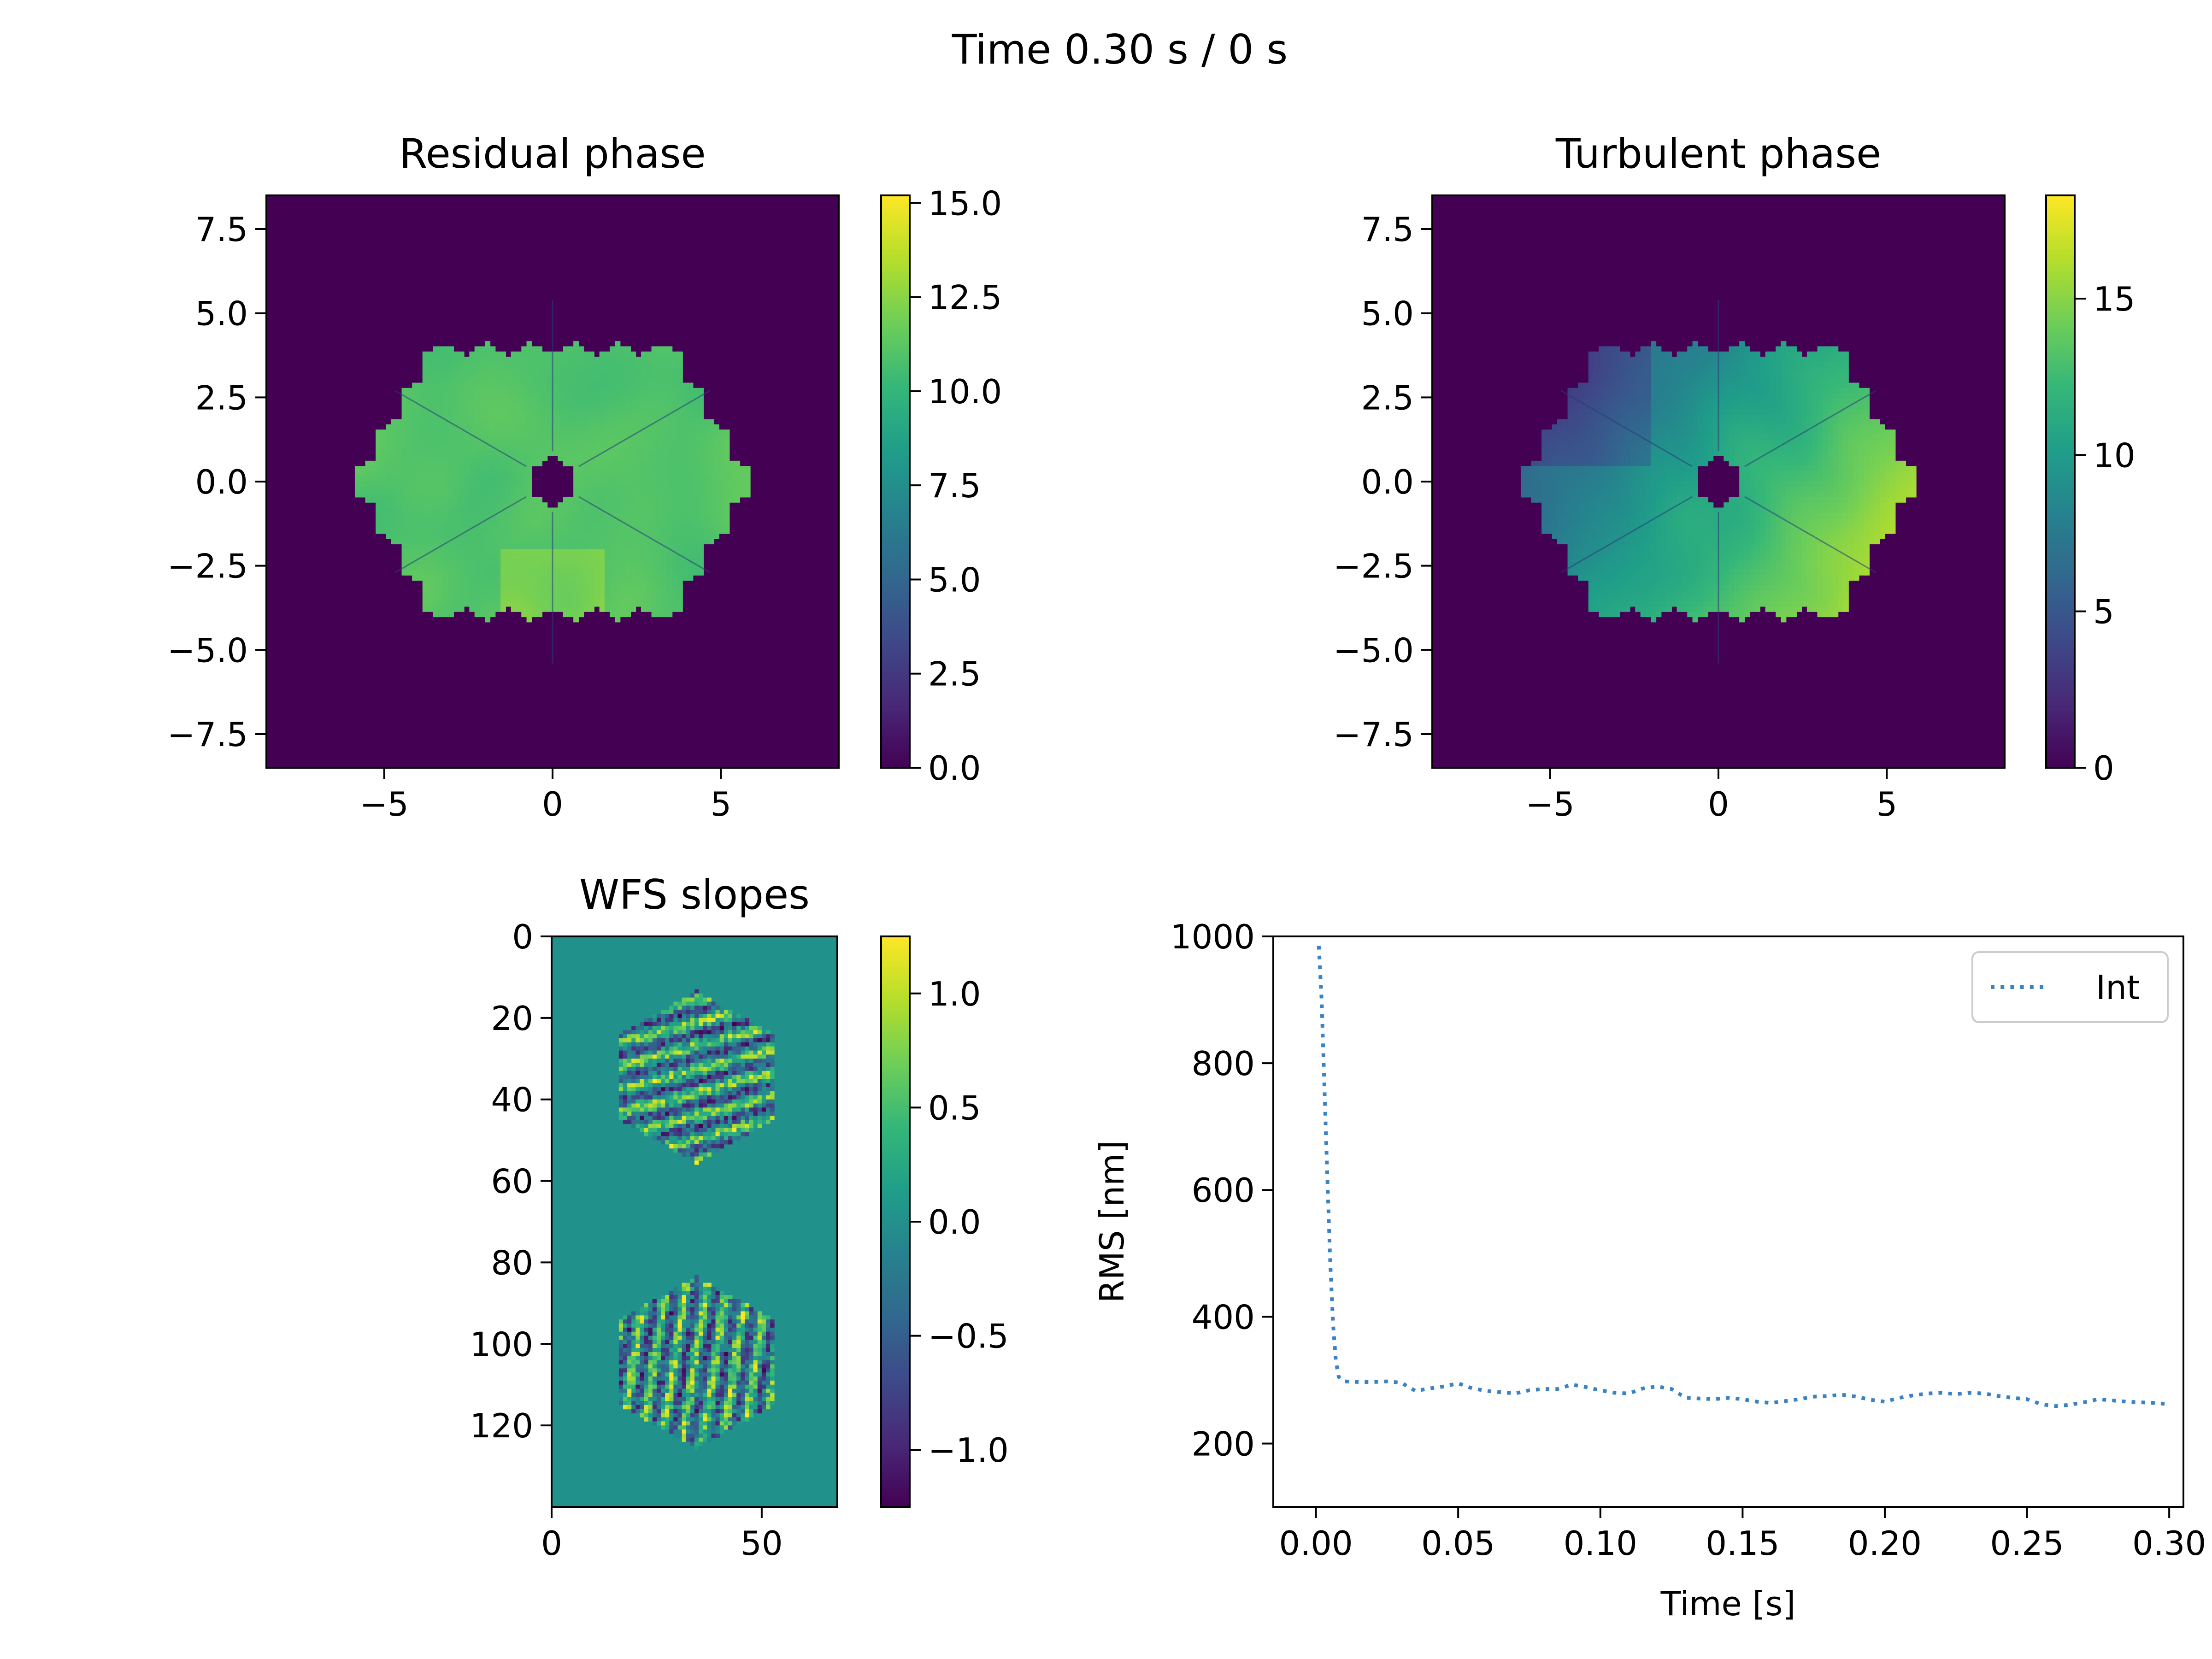 The width and height of the screenshot is (2212, 1659). What do you see at coordinates (221, 482) in the screenshot?
I see `resTicks-ytick-label: 0.0` at bounding box center [221, 482].